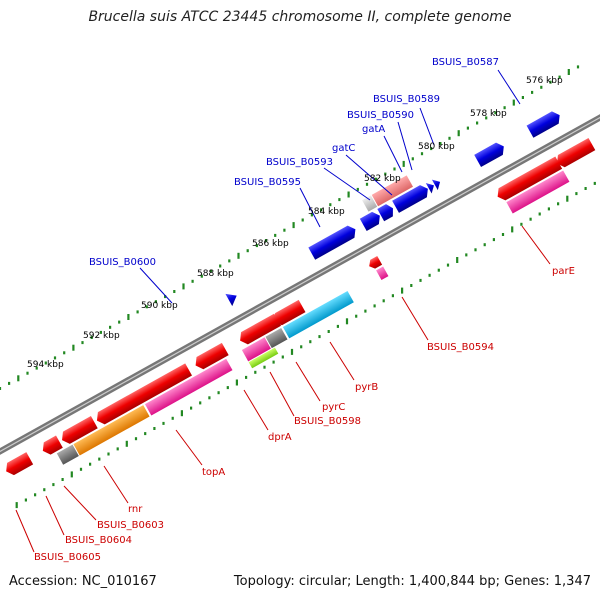  I want to click on scale-label: 590 kbp, so click(159, 306).